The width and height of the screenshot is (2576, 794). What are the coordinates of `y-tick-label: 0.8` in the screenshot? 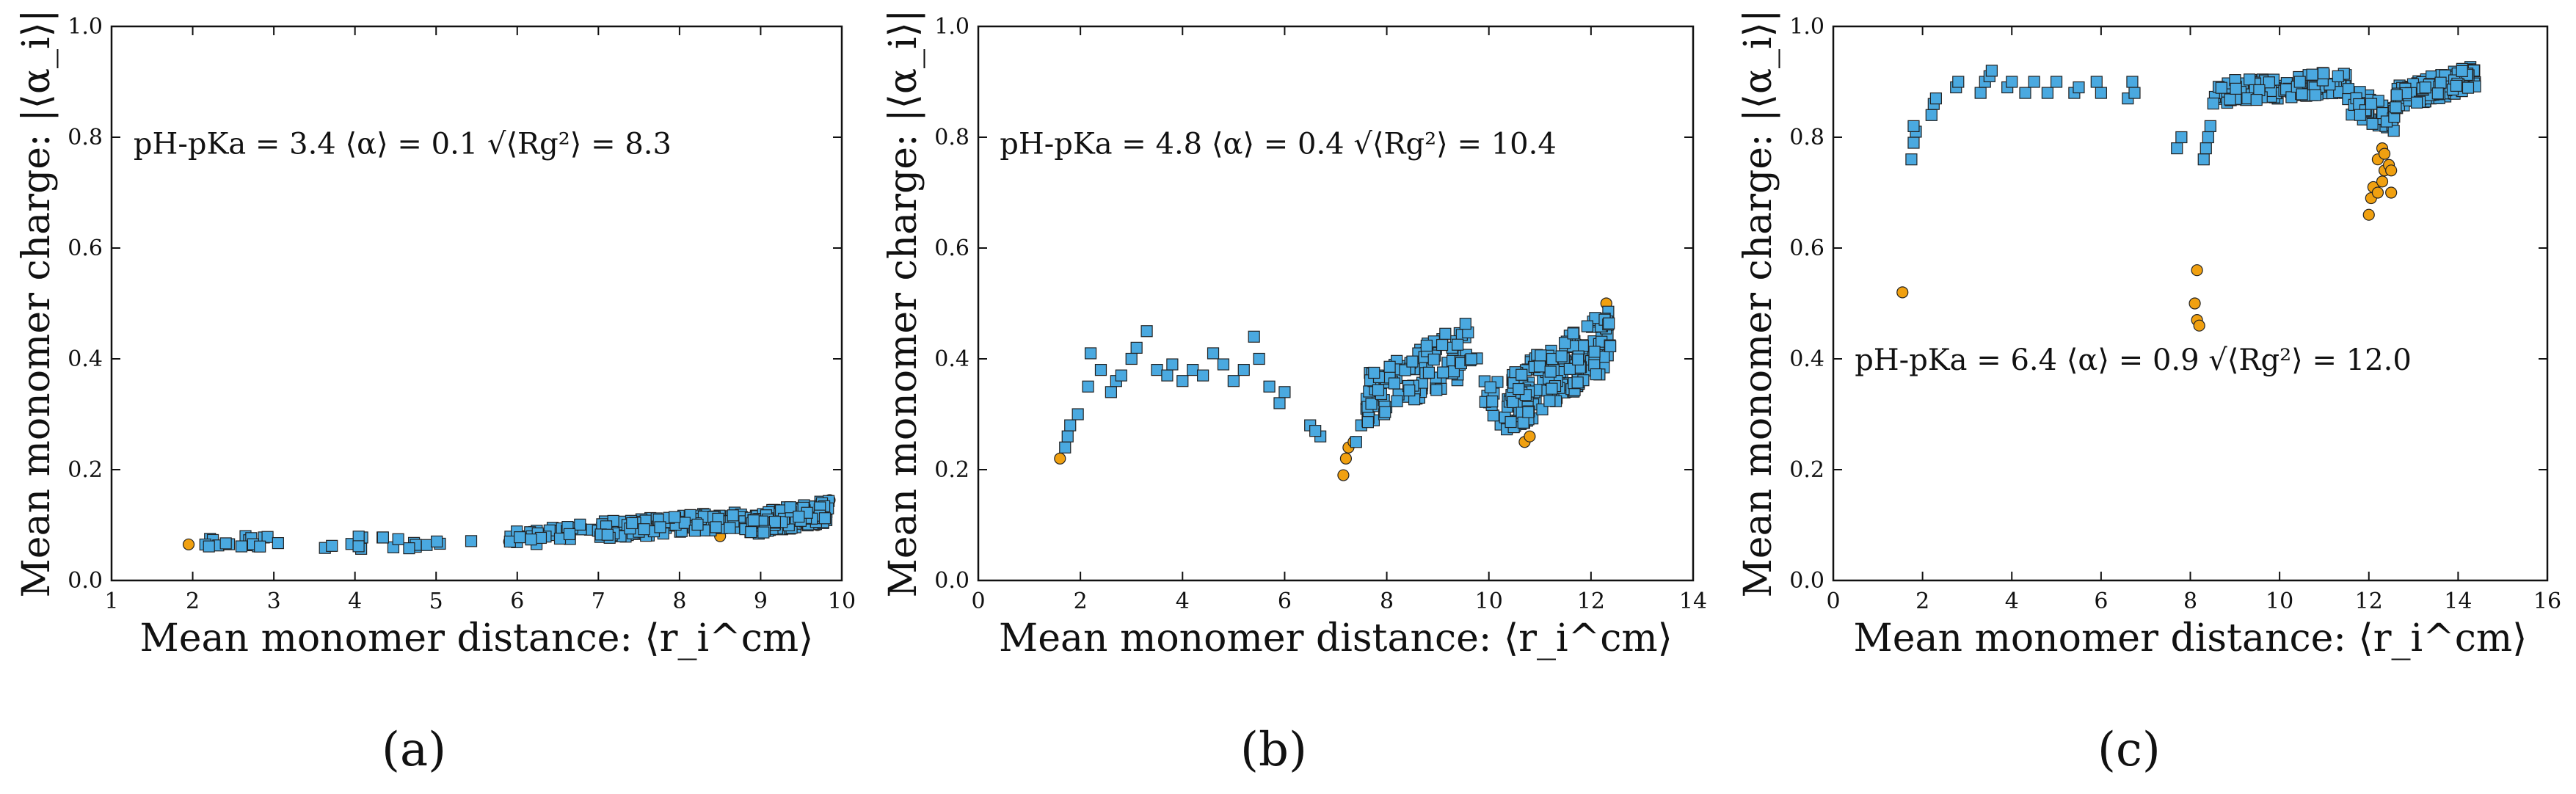 It's located at (1806, 137).